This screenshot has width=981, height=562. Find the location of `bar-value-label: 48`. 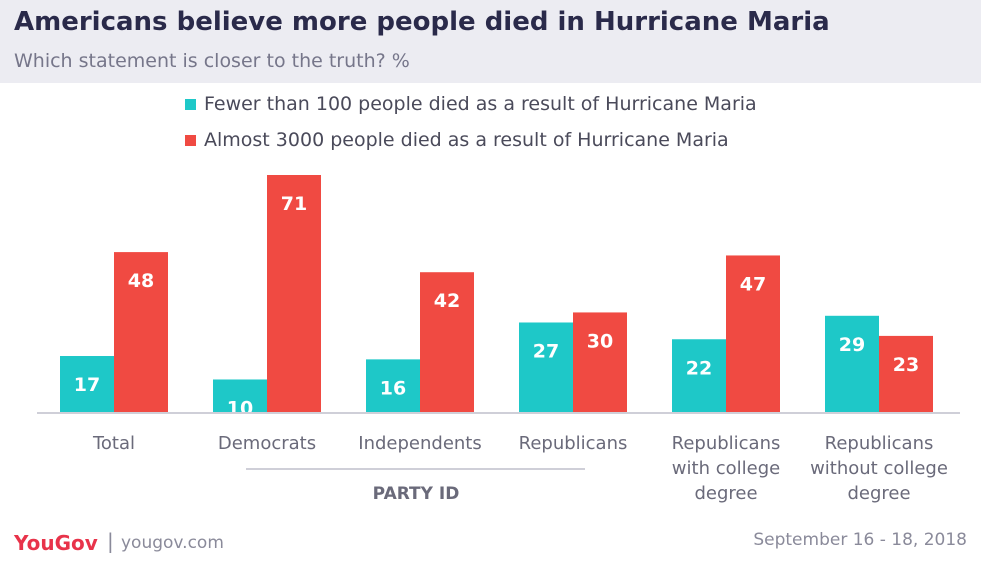

bar-value-label: 48 is located at coordinates (141, 281).